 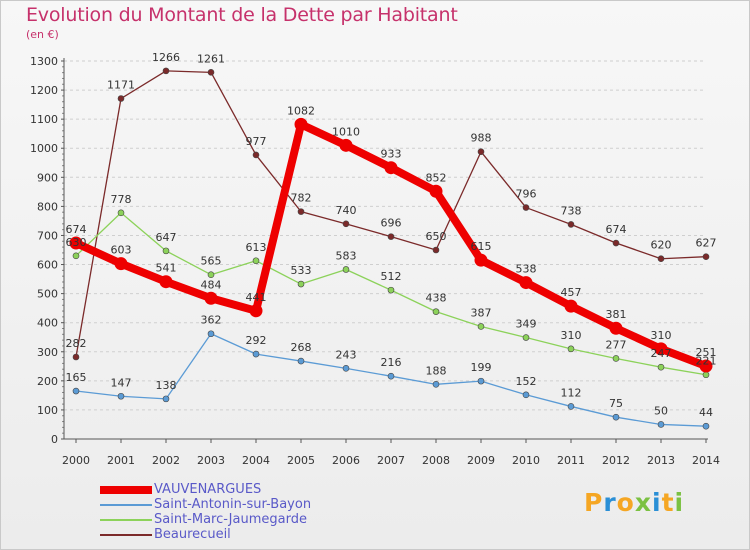 What do you see at coordinates (76, 343) in the screenshot?
I see `data-label: 282` at bounding box center [76, 343].